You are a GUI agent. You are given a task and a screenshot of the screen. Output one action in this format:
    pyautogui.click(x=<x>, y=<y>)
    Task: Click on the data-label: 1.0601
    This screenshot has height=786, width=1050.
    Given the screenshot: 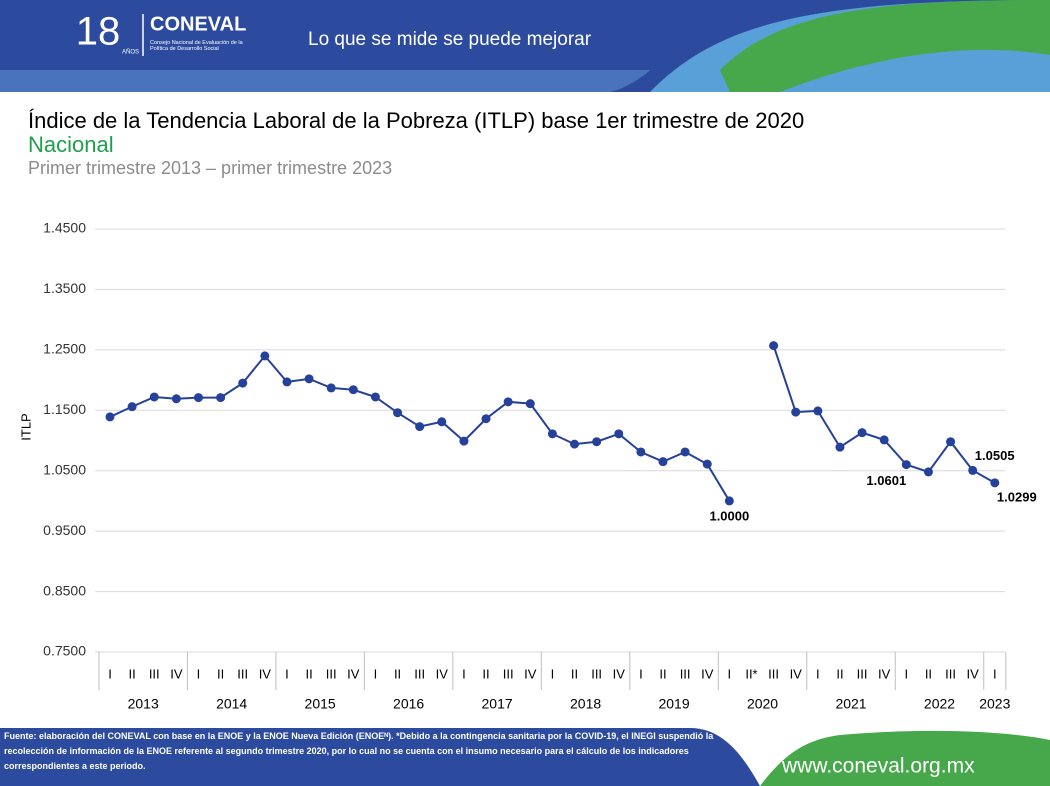 What is the action you would take?
    pyautogui.click(x=886, y=480)
    